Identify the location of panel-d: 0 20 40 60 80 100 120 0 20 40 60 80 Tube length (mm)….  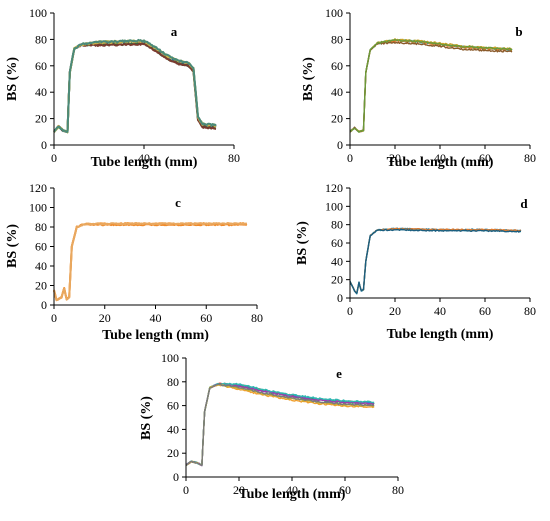
(415, 261).